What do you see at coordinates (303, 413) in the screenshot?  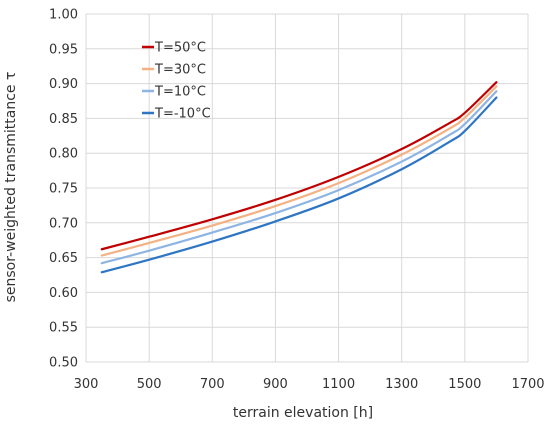 I see `x-axis-label: terrain elevation [h]` at bounding box center [303, 413].